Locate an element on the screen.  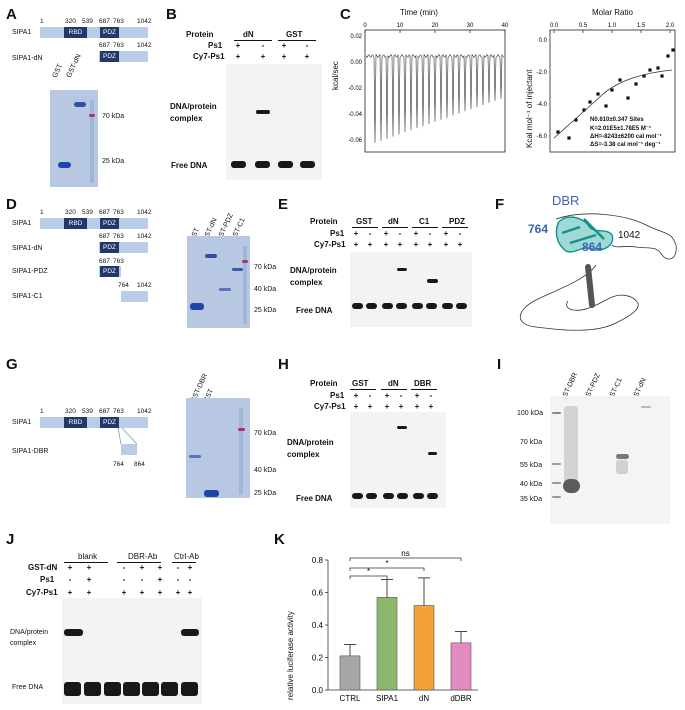
complex-label: complex is located at coordinates (306, 282).